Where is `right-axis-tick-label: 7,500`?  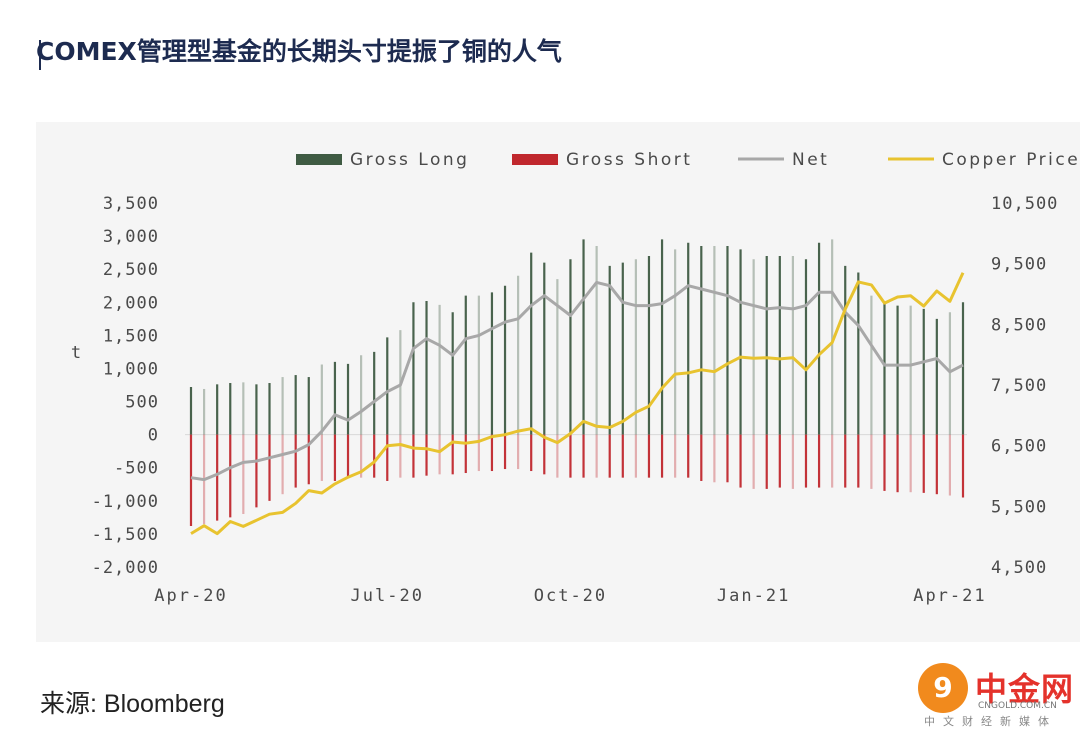
right-axis-tick-label: 7,500 is located at coordinates (1019, 386).